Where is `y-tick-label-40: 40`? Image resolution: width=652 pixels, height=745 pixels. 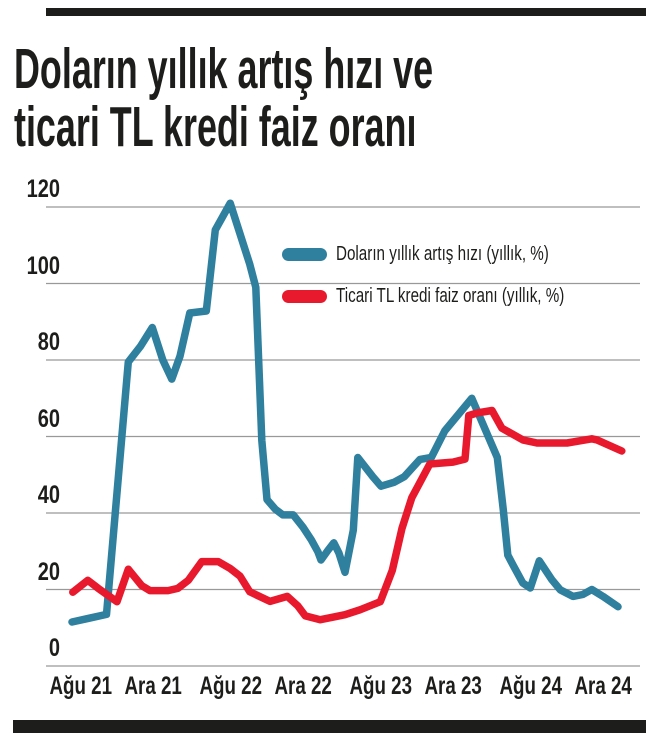
y-tick-label-40: 40 is located at coordinates (48, 495).